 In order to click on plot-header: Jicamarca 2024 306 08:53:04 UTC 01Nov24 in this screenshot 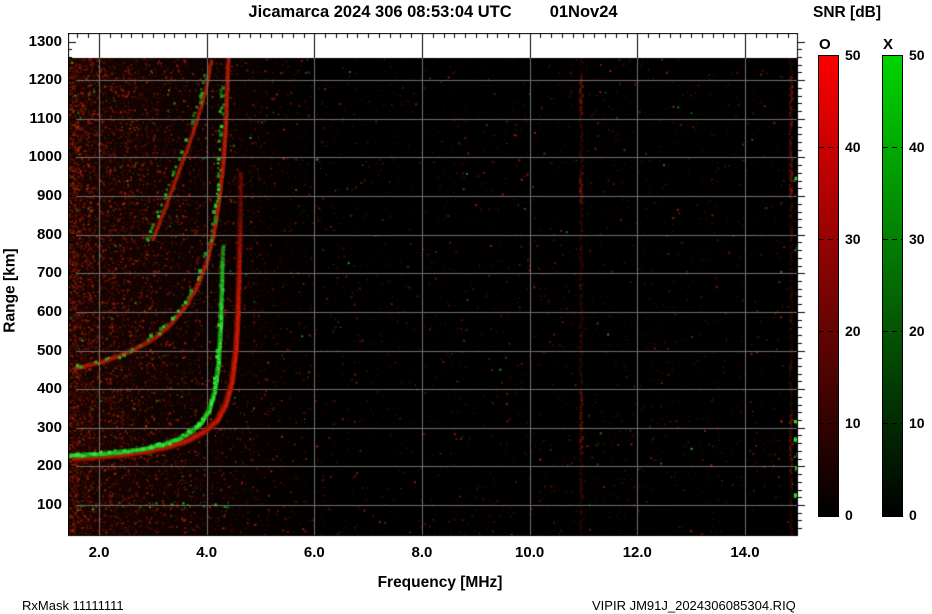, I will do `click(433, 12)`.